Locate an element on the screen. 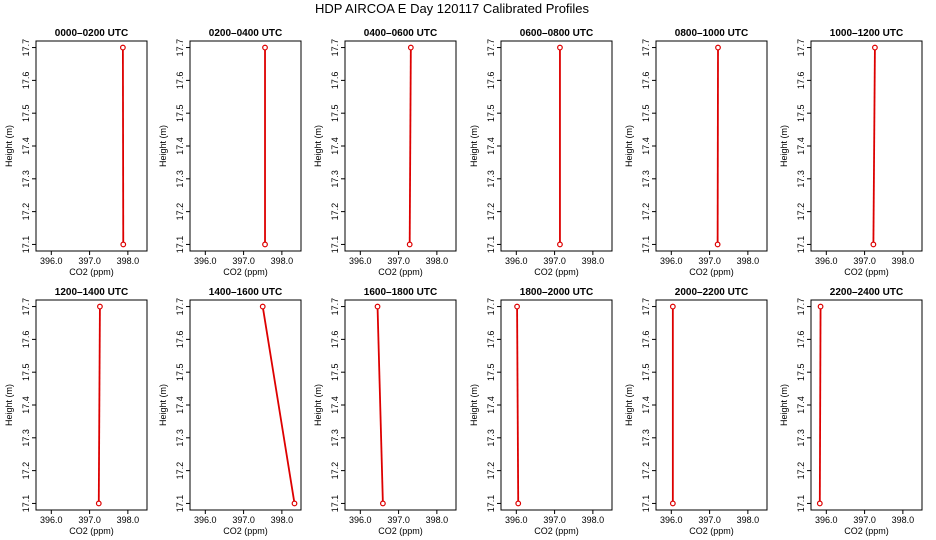 This screenshot has width=936, height=540. panel-title: 0600–0800 UTC is located at coordinates (556, 33).